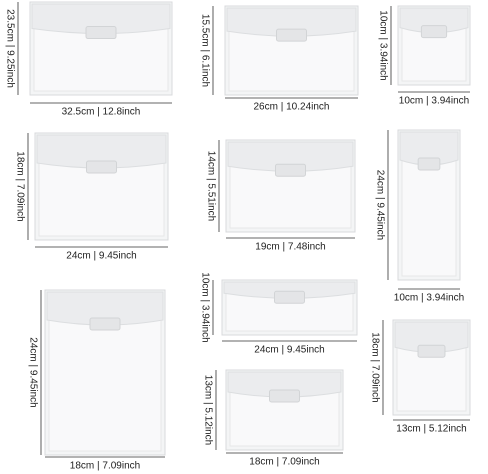 The image size is (488, 474). Describe the element at coordinates (101, 112) in the screenshot. I see `width-label: 32.5cm | 12.8inch` at that location.